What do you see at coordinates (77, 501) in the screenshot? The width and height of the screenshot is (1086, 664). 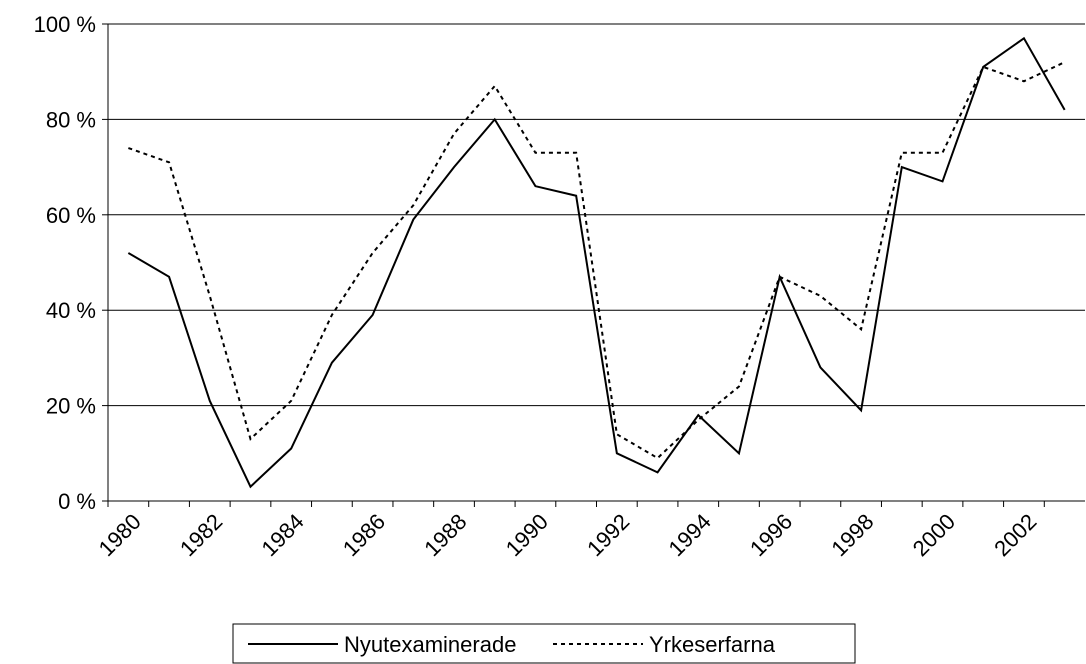 I see `y-tick-label: 0 %` at bounding box center [77, 501].